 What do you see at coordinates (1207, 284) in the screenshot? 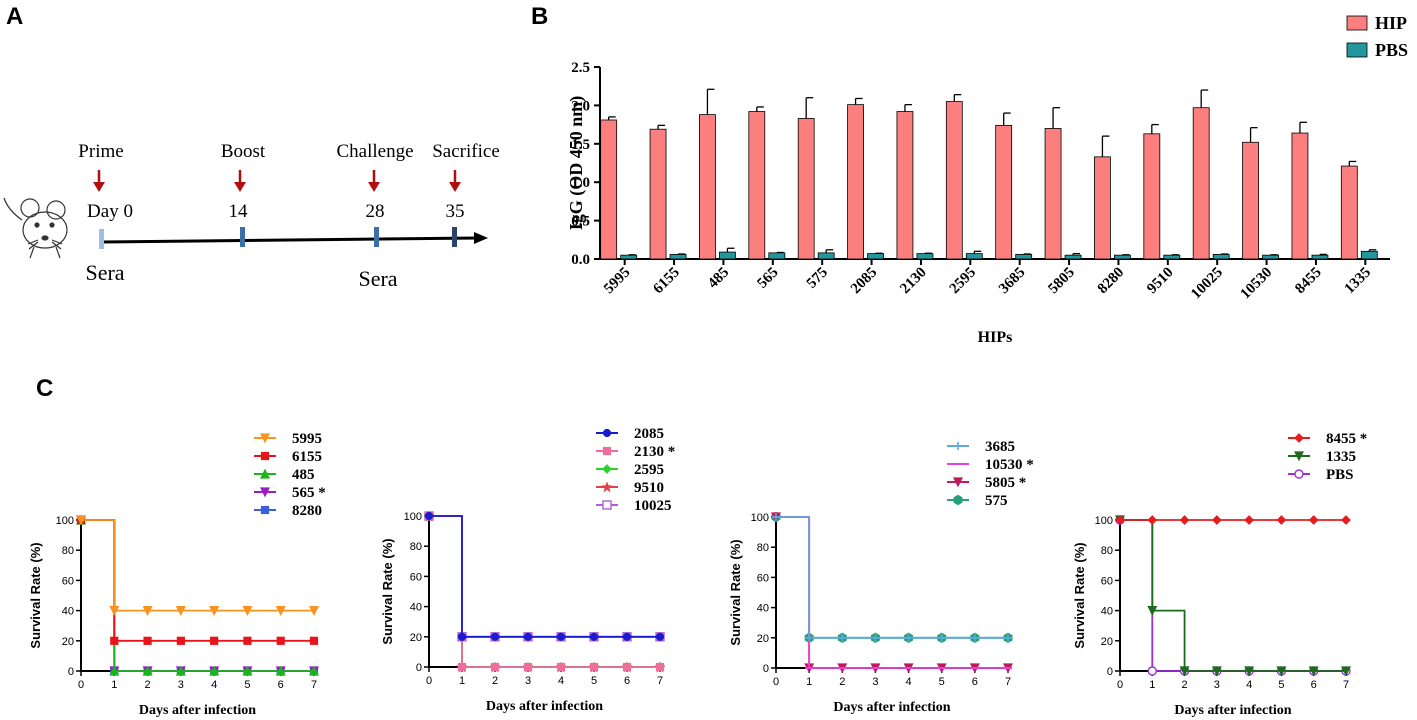
I see `x-tick-label: 10025` at bounding box center [1207, 284].